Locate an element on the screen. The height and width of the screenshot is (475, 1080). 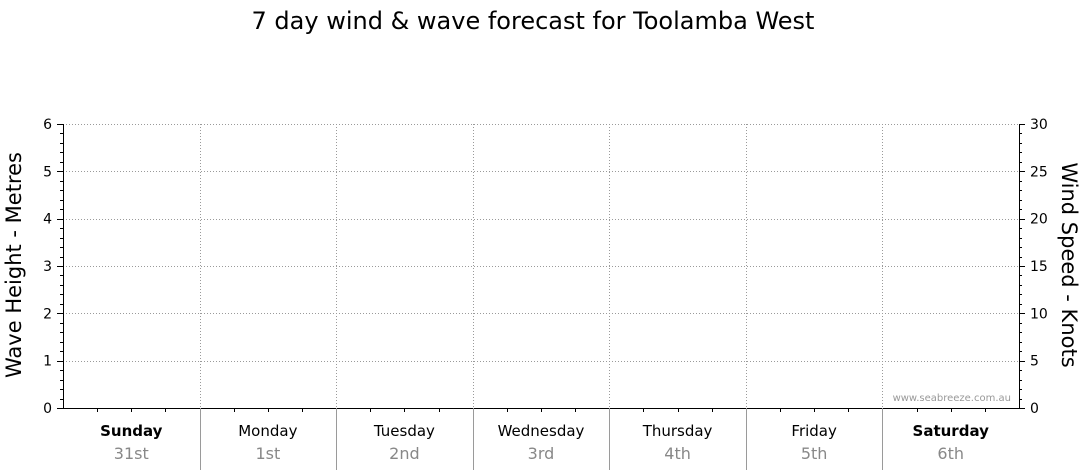
left-tick-label: 5 is located at coordinates (47, 172).